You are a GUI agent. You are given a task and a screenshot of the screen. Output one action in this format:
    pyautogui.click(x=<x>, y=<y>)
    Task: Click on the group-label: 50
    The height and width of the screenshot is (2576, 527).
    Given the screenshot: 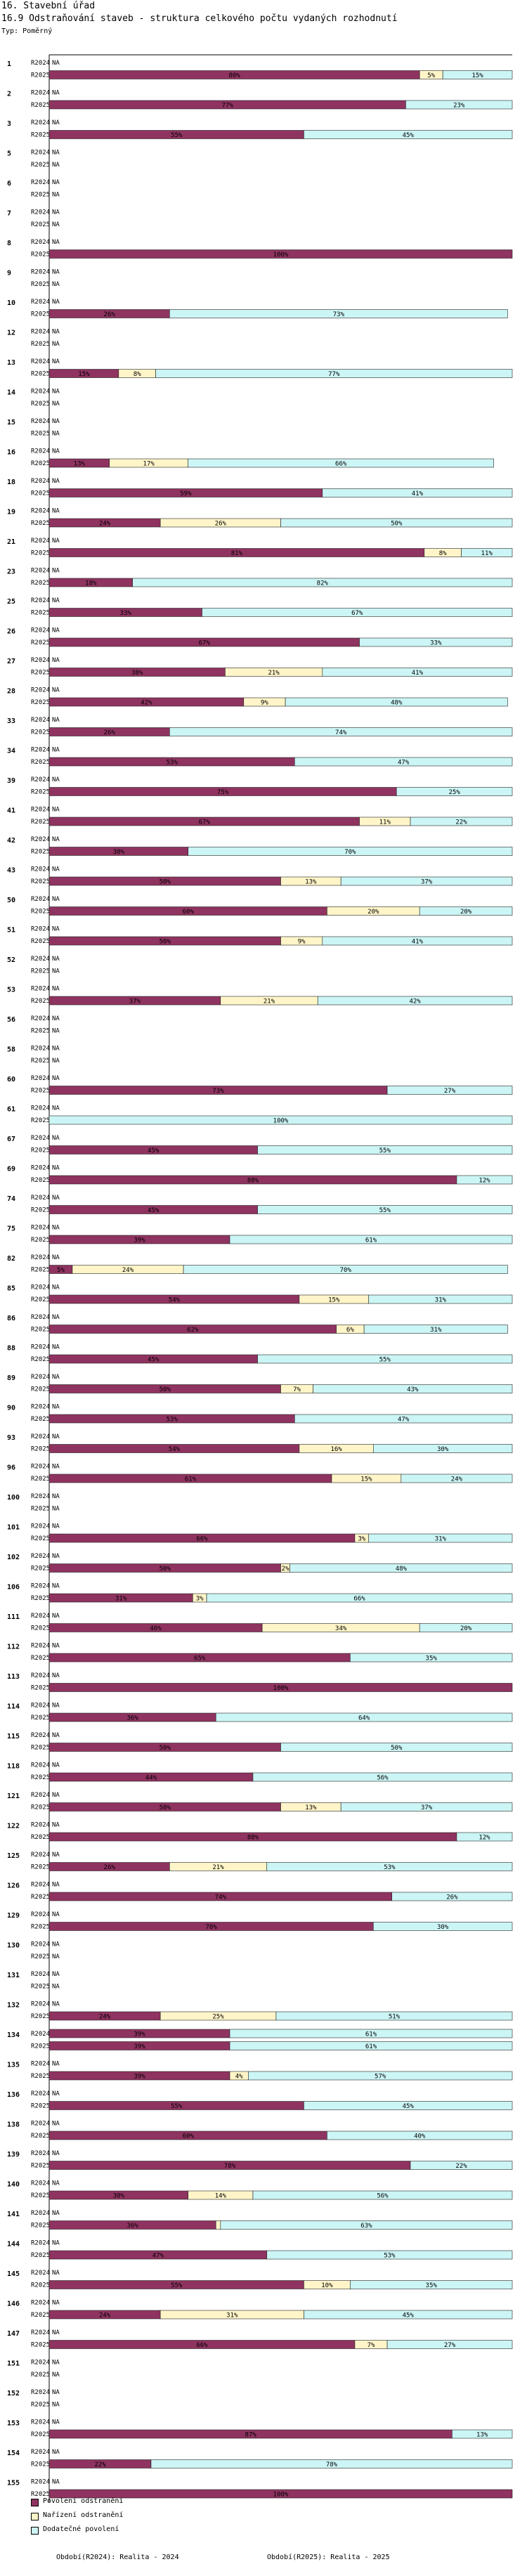 What is the action you would take?
    pyautogui.click(x=11, y=900)
    